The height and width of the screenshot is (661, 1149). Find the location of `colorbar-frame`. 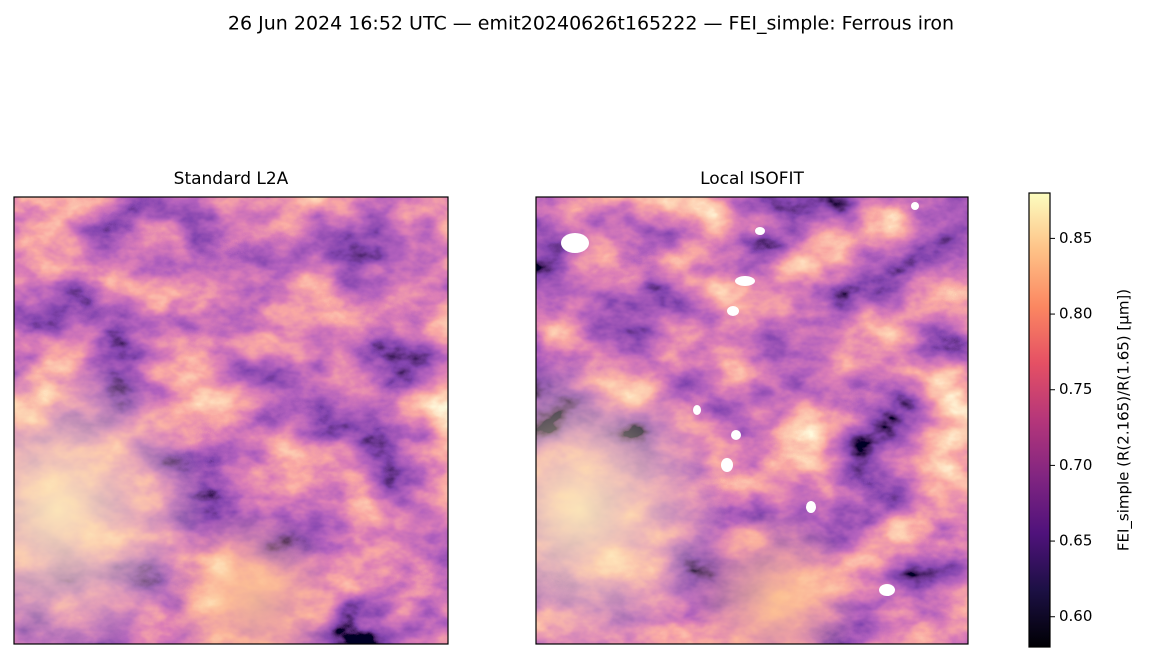

colorbar-frame is located at coordinates (1039, 420).